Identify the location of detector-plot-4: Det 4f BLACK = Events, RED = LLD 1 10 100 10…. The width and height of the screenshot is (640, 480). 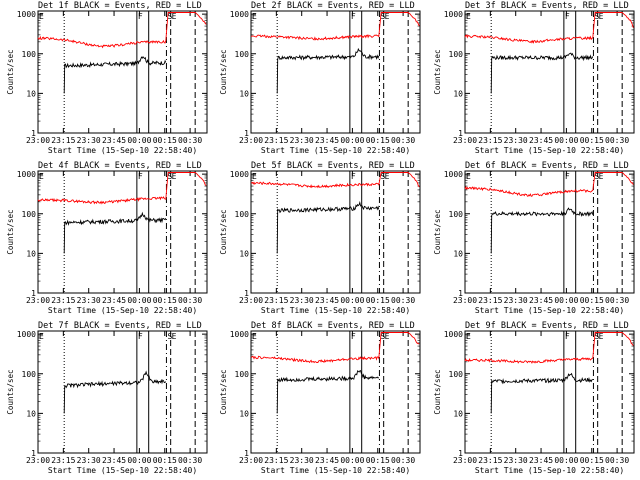
(107, 238).